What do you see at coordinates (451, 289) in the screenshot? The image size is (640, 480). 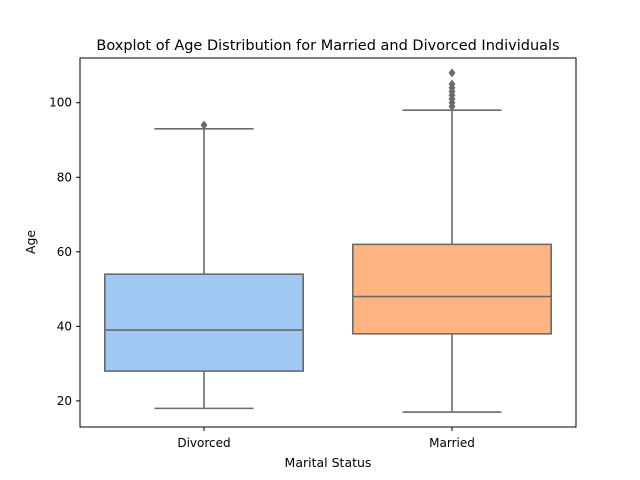 I see `married-box` at bounding box center [451, 289].